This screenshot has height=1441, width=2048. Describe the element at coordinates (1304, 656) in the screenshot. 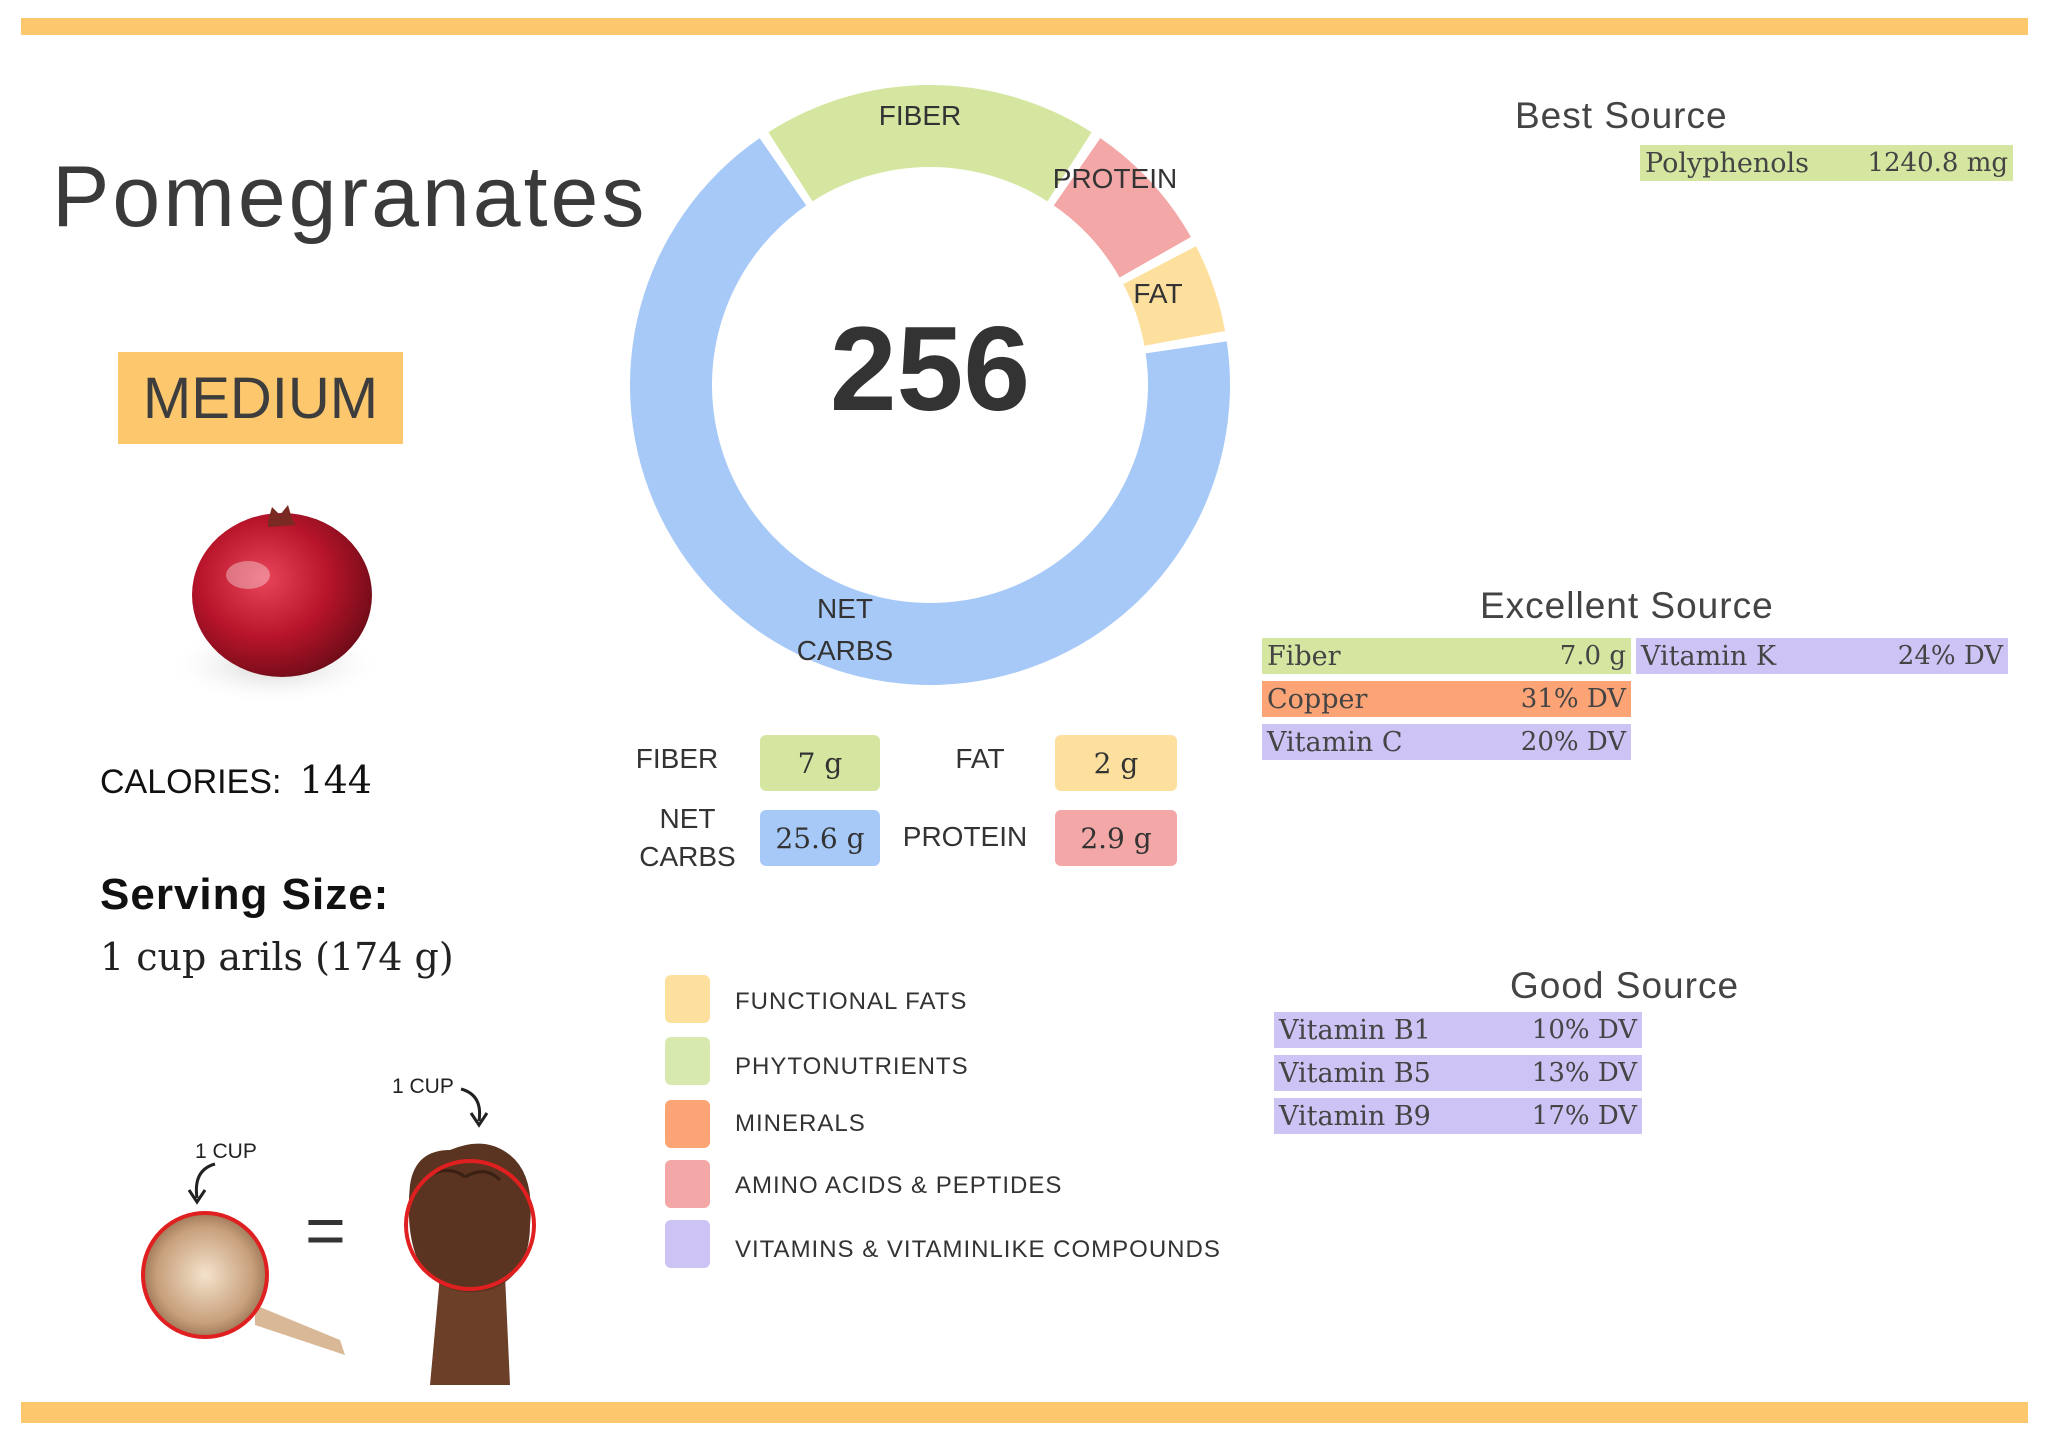

I see `nutrient-name: Fiber` at that location.